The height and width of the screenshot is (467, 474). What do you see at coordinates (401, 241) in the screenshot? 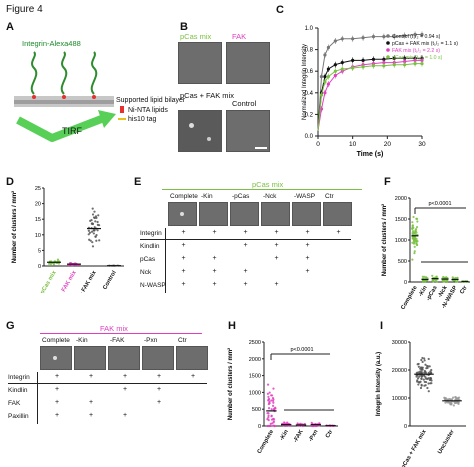
I see `ytick-label: 1000` at bounding box center [401, 241].